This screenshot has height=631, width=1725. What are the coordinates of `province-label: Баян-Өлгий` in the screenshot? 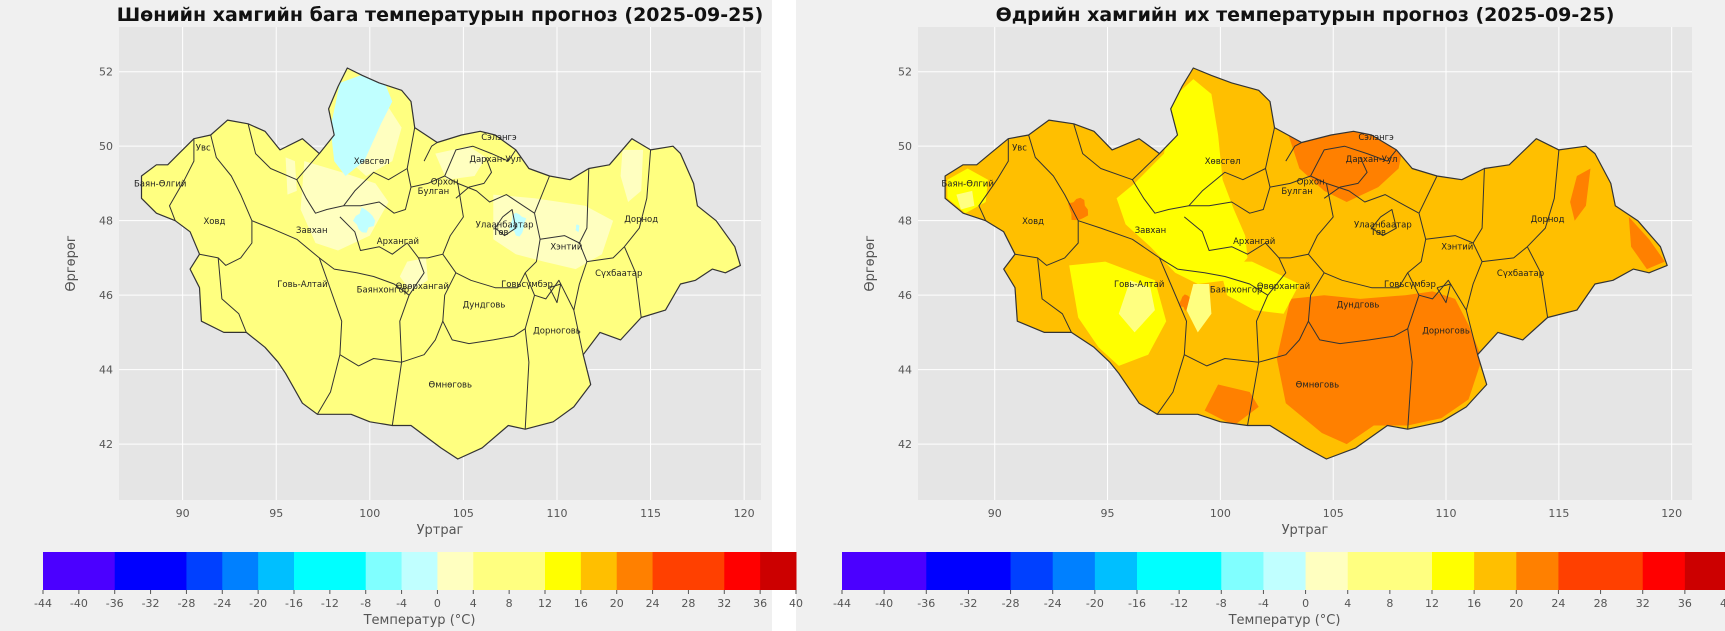 It's located at (967, 184).